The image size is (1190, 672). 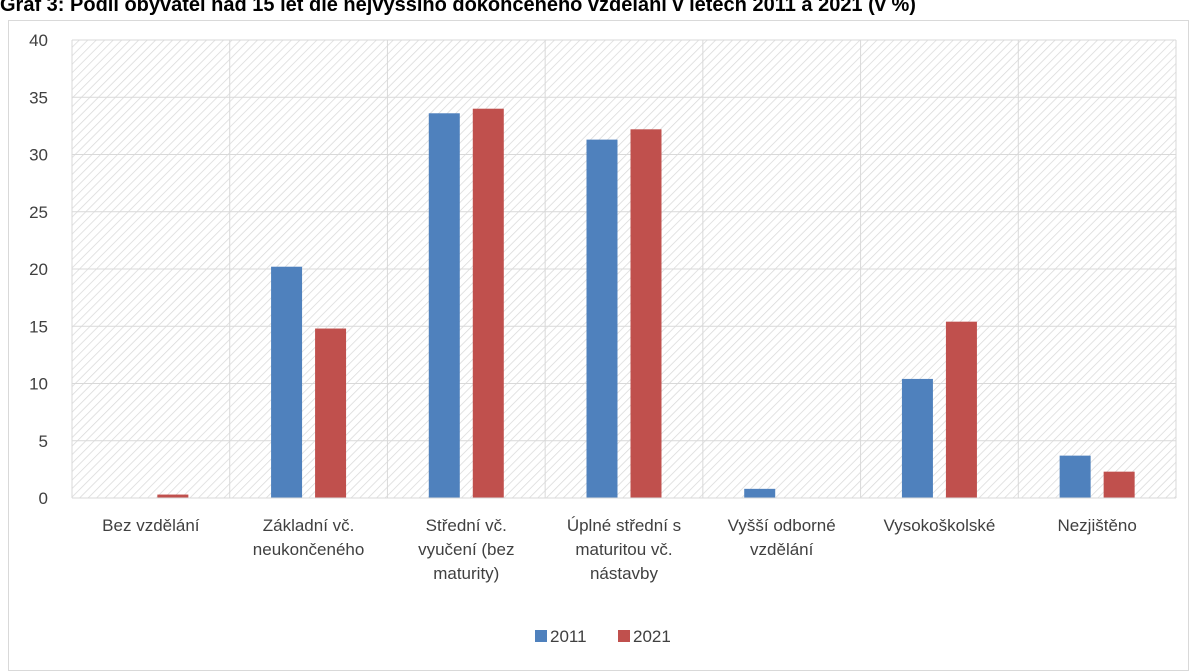 What do you see at coordinates (43, 498) in the screenshot?
I see `y-tick-label: 0` at bounding box center [43, 498].